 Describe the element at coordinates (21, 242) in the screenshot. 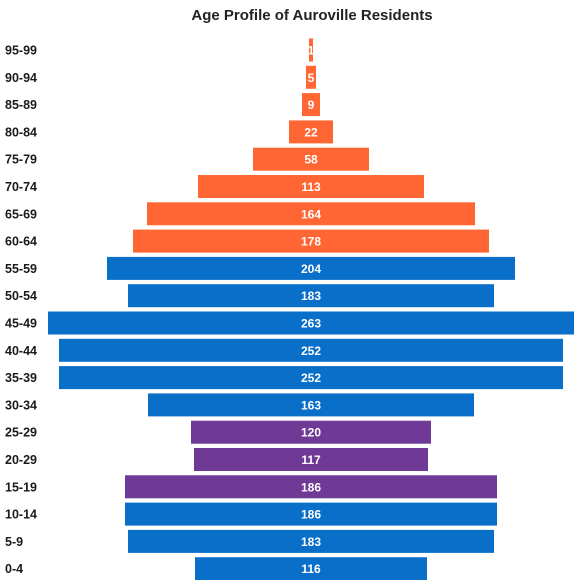

I see `tick-label-60-64: 60-64` at that location.